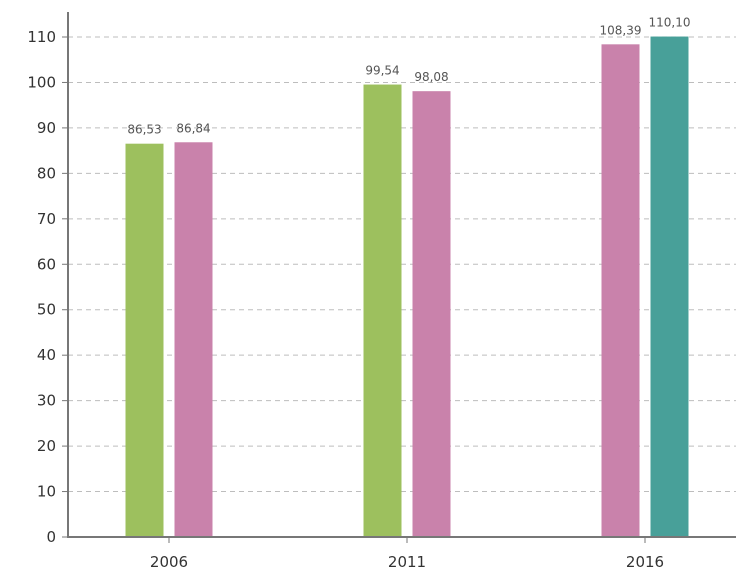 This screenshot has height=573, width=736. Describe the element at coordinates (47, 287) in the screenshot. I see `y-tick-labels: 0 10 20 30 40 50 60 70 80 90 100 110` at that location.